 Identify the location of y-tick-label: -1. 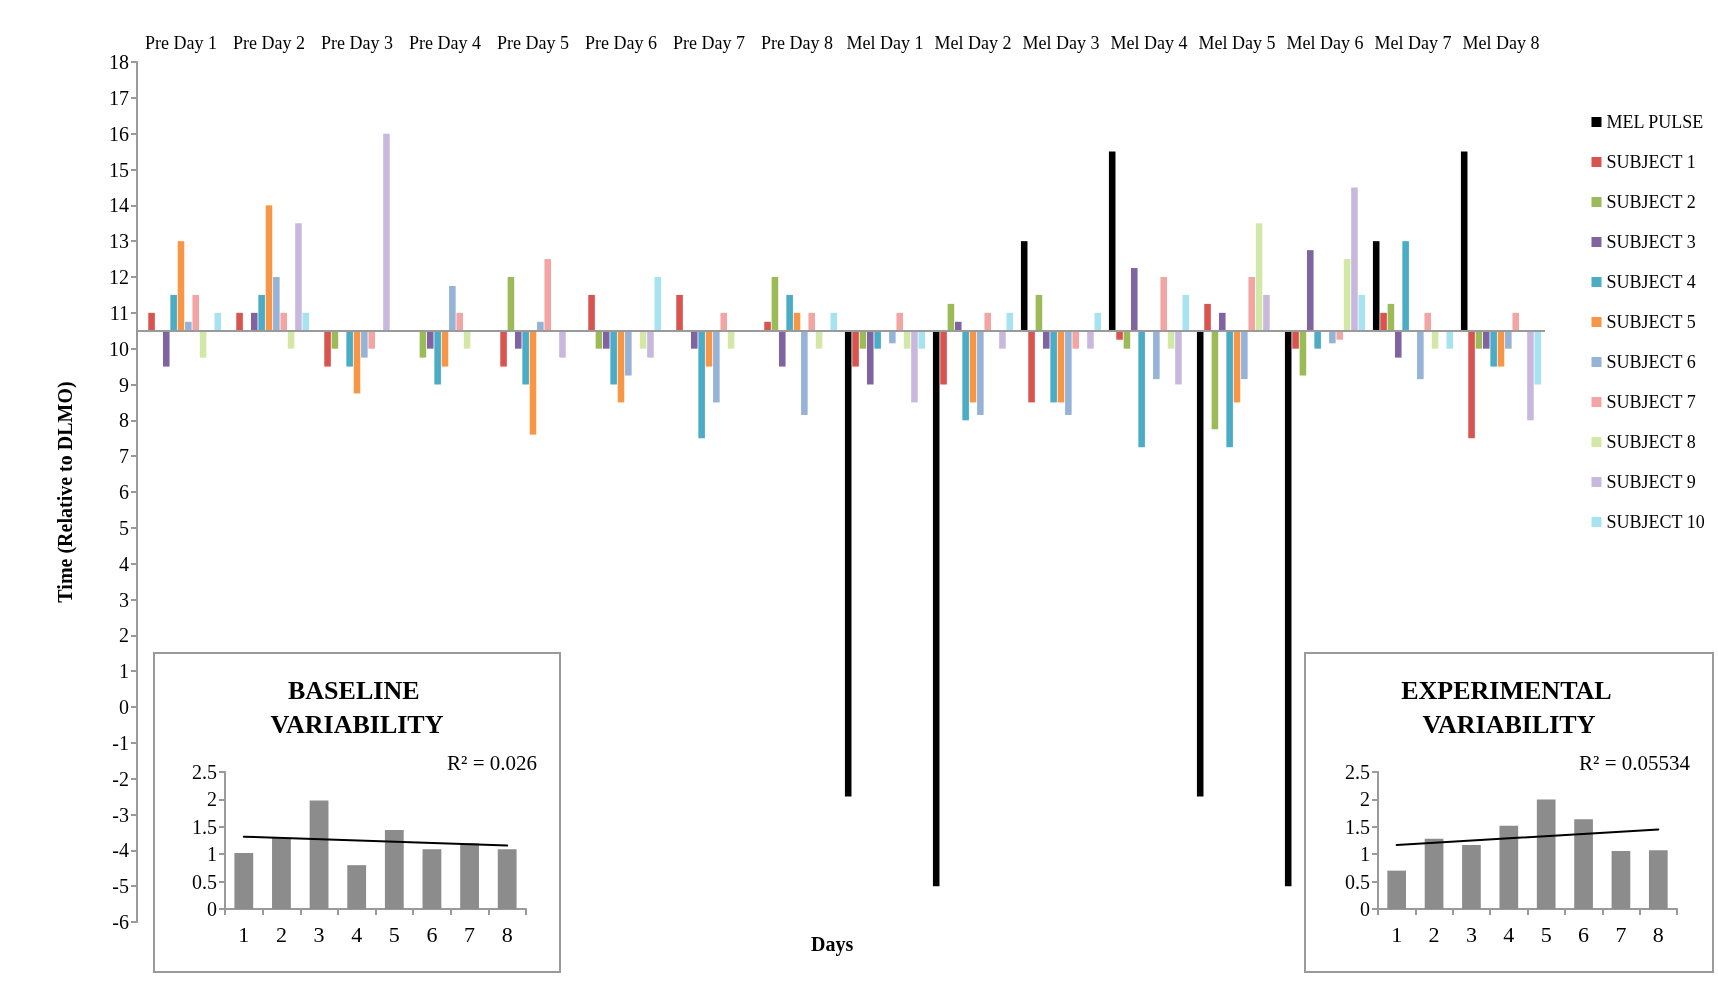
(120, 742).